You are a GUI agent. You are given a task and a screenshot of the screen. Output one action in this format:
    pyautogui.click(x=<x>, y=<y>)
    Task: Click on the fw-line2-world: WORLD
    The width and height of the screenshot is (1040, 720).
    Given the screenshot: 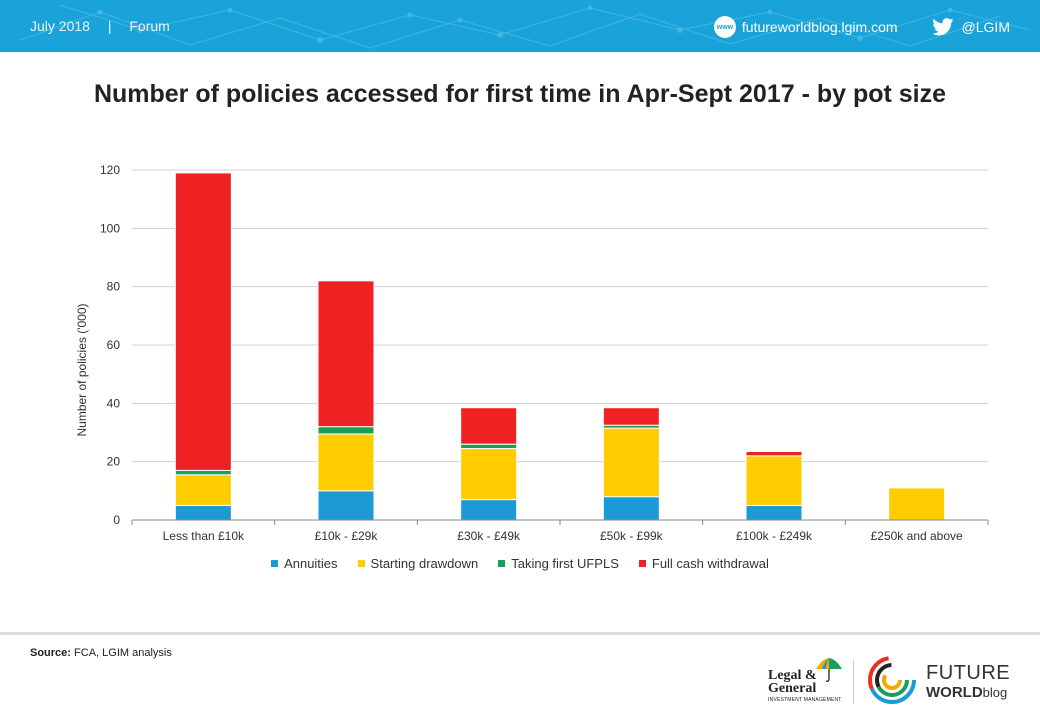 What is the action you would take?
    pyautogui.click(x=954, y=692)
    